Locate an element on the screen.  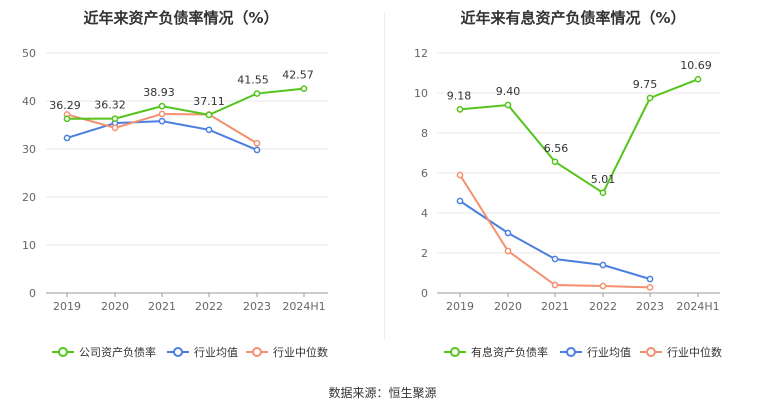
data-label: 42.57 is located at coordinates (298, 75).